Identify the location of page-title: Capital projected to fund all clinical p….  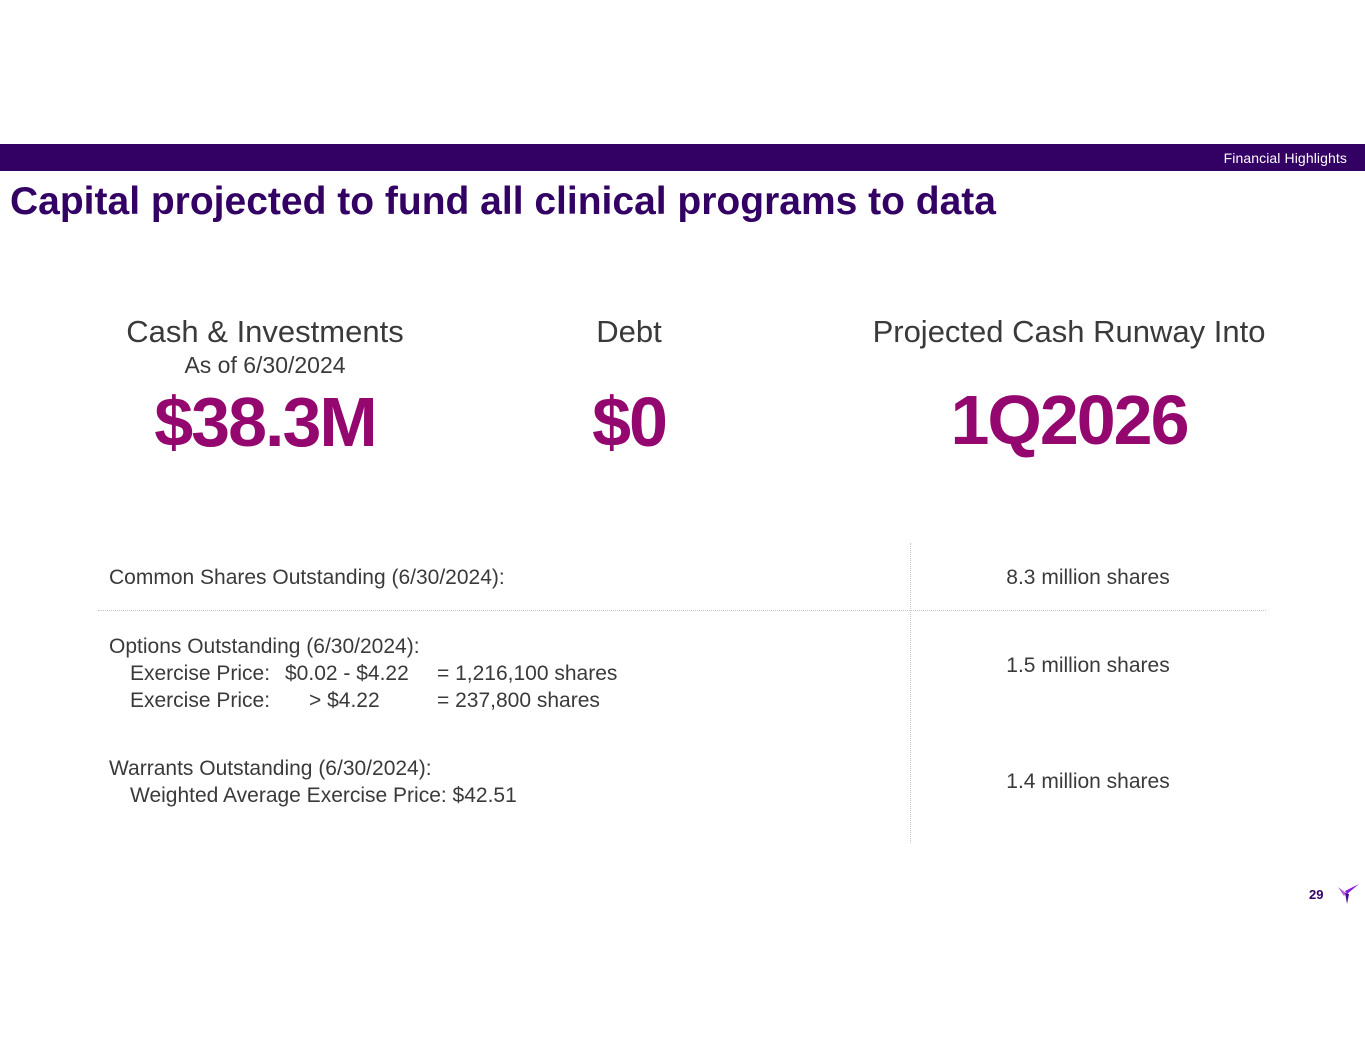
(503, 201).